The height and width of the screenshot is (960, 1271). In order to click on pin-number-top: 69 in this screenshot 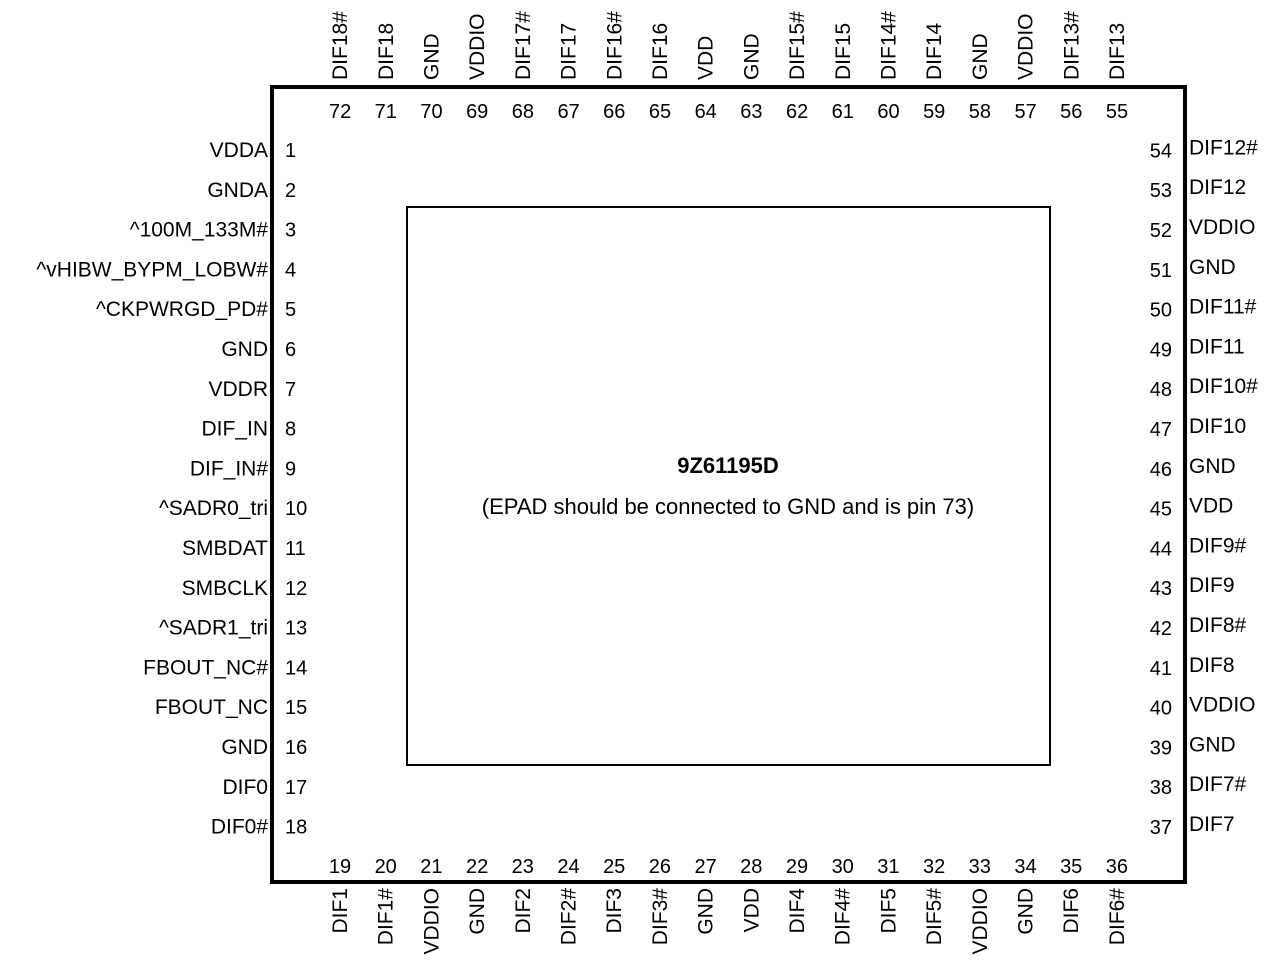, I will do `click(477, 112)`.